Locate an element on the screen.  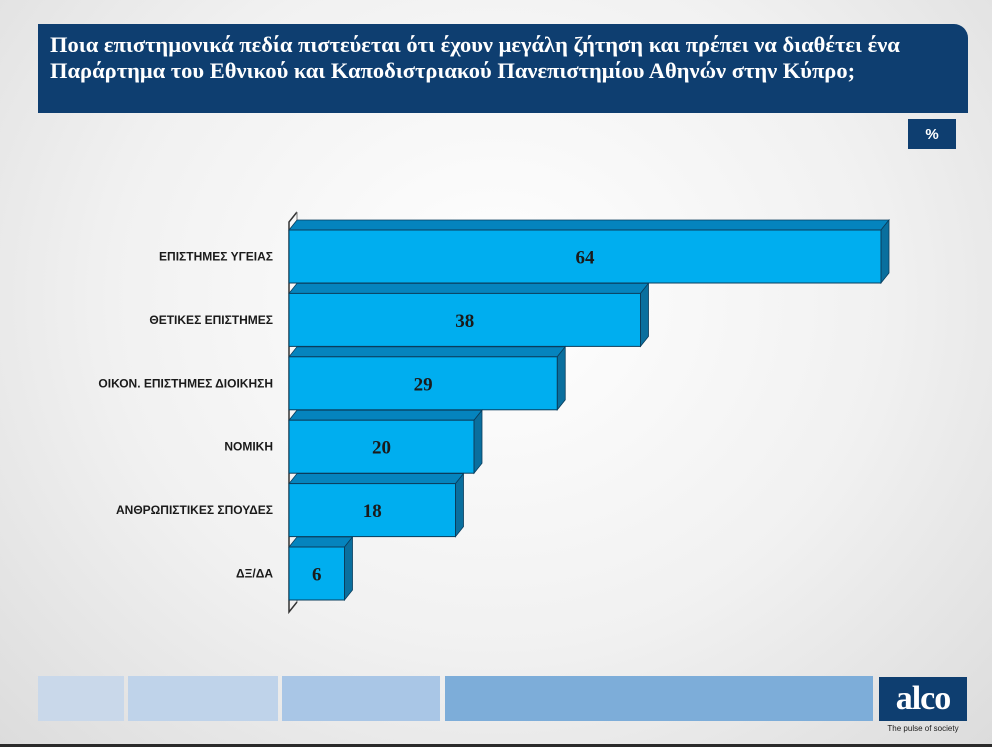
category-label: ΘΕΤΙΚΕΣ ΕΠΙΣΤΗΜΕΣ is located at coordinates (211, 320).